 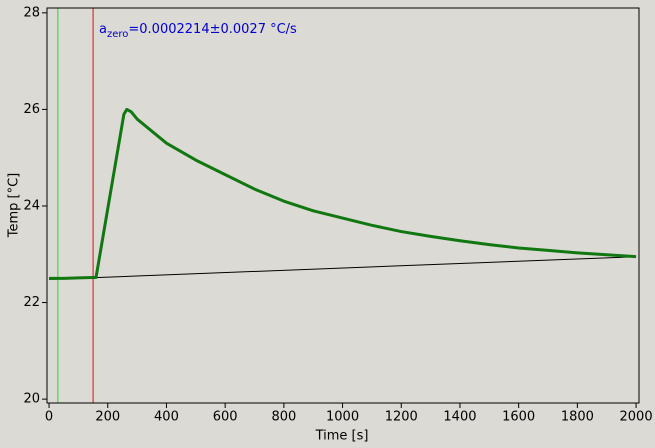 I want to click on y-tick-label: 20, so click(x=31, y=399).